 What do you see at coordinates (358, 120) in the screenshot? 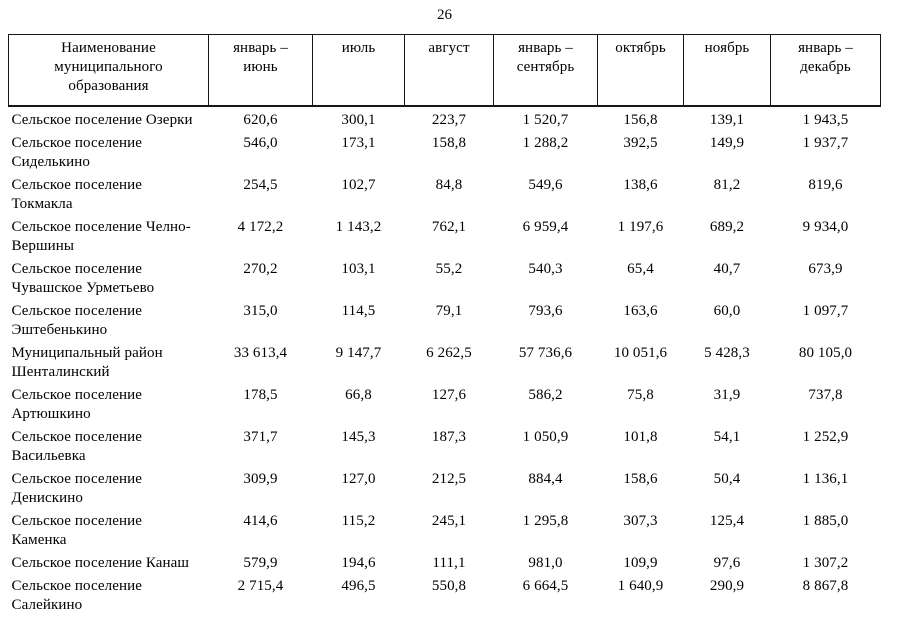
I see `value-cell: 300,1` at bounding box center [358, 120].